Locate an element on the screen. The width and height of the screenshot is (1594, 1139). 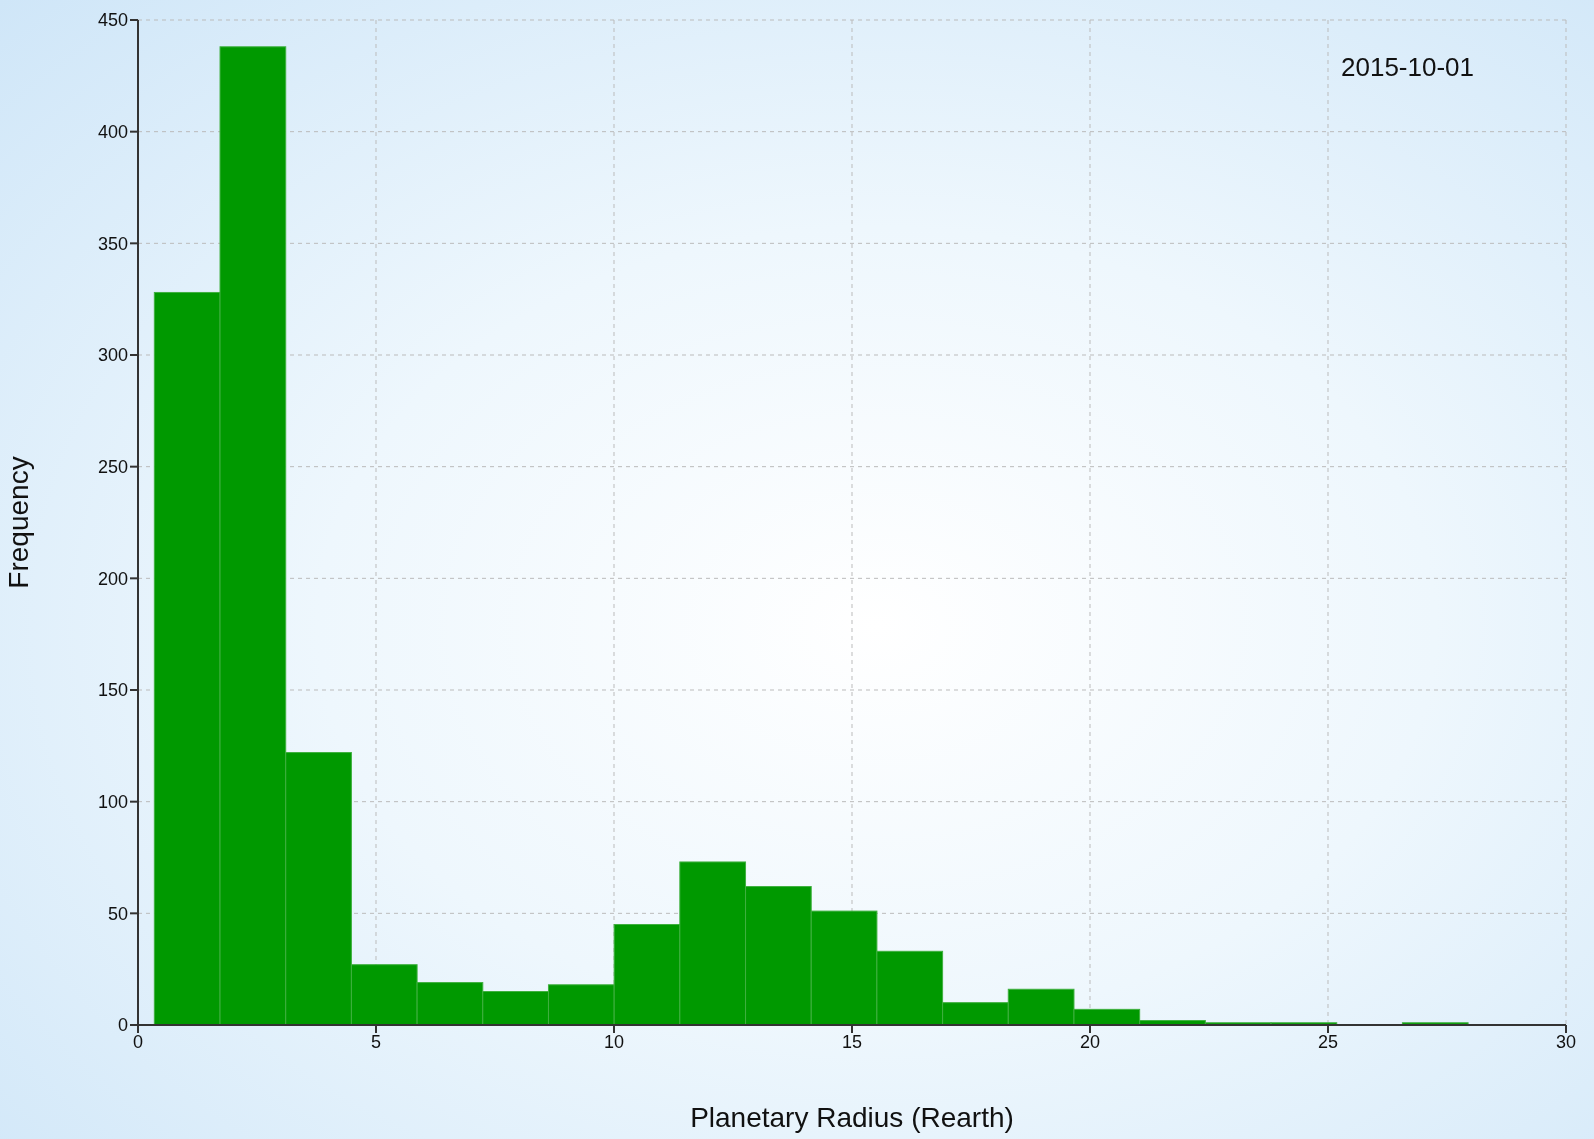
x-axis-title: Planetary Radius (Rearth) is located at coordinates (852, 1117).